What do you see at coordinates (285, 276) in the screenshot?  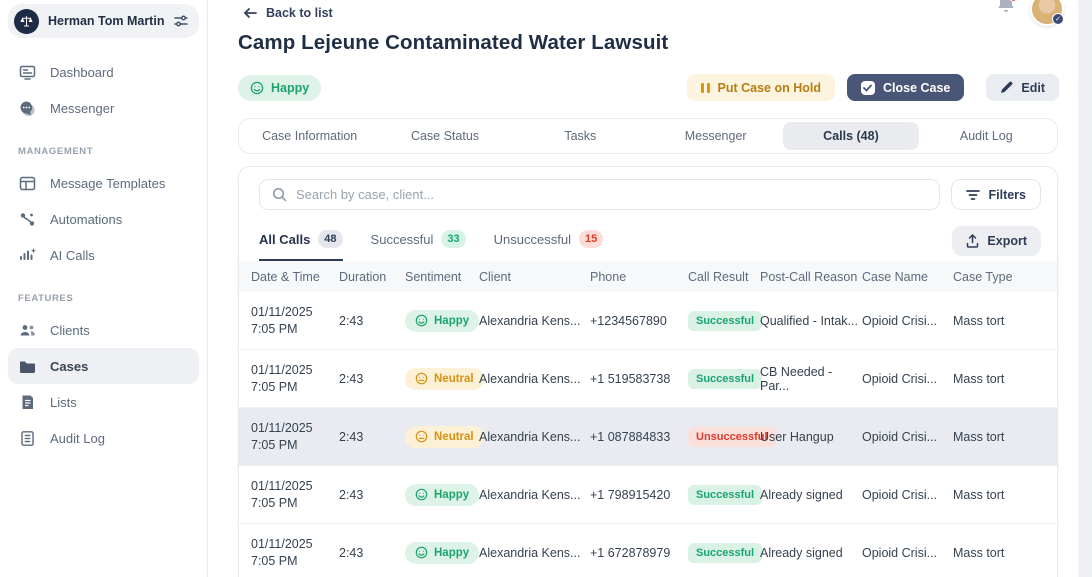 I see `col-date-time: Date & Time` at bounding box center [285, 276].